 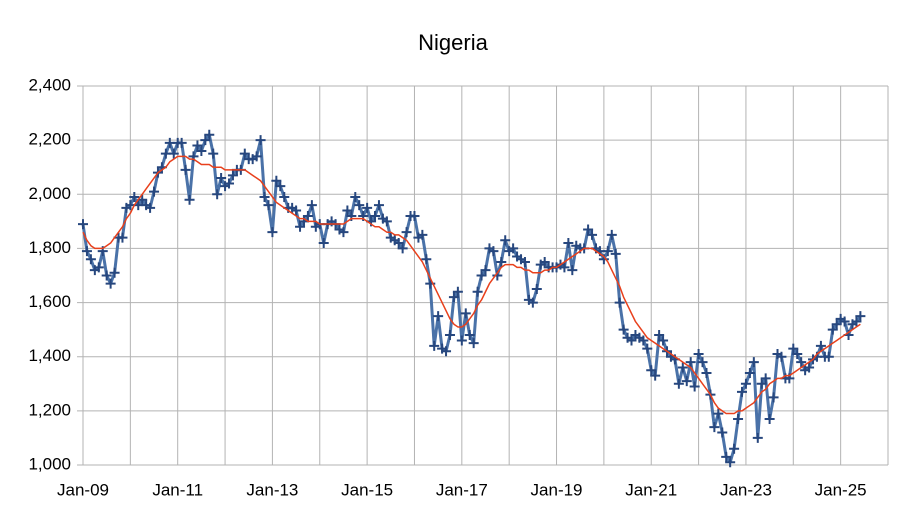 What do you see at coordinates (83, 489) in the screenshot?
I see `x-tick-label: Jan-09` at bounding box center [83, 489].